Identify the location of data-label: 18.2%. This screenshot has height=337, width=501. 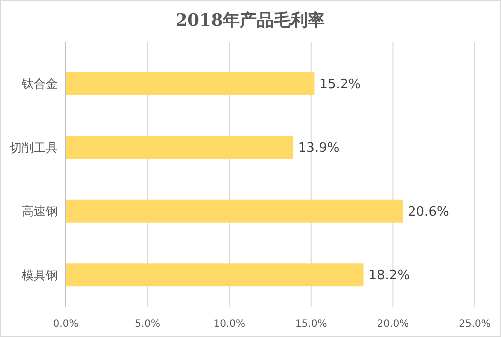
(389, 276).